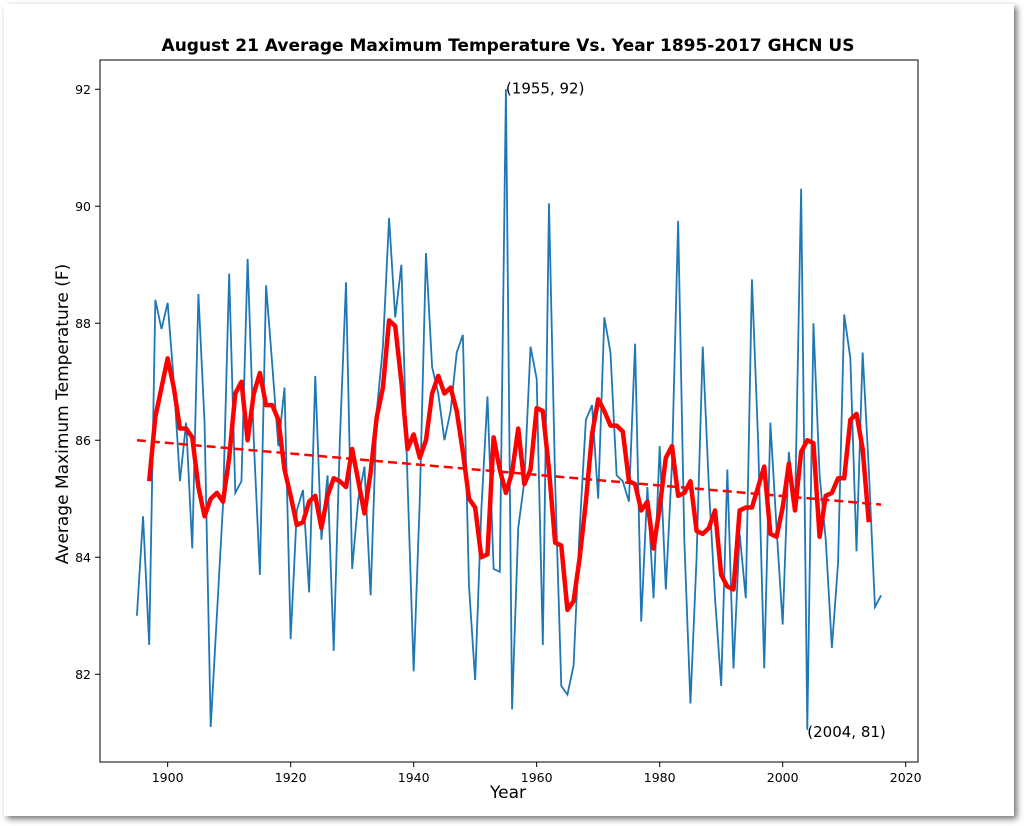 This screenshot has width=1024, height=826. I want to click on x-tick-label: 1920, so click(291, 777).